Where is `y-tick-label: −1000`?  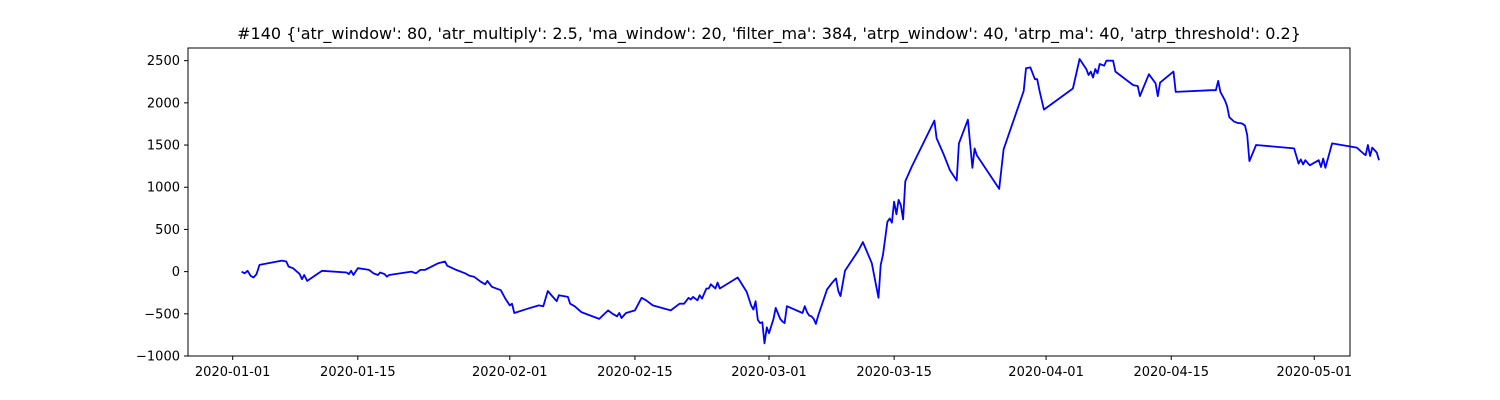
y-tick-label: −1000 is located at coordinates (158, 357).